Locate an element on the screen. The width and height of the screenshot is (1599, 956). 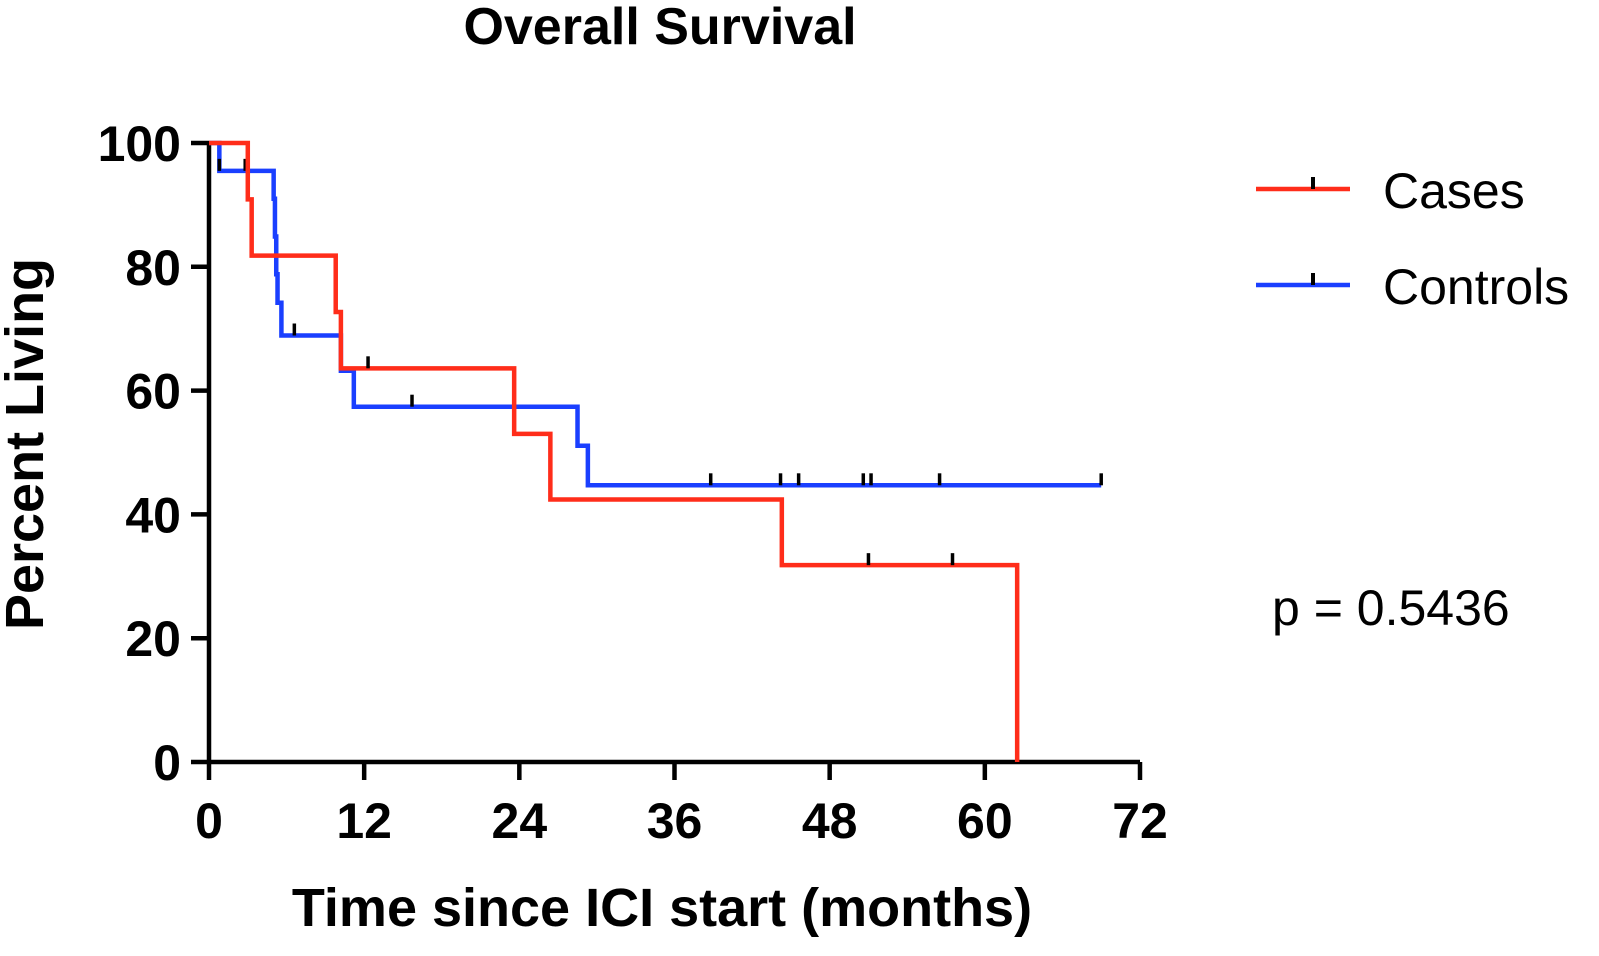
y-tick-label: 100 is located at coordinates (139, 144).